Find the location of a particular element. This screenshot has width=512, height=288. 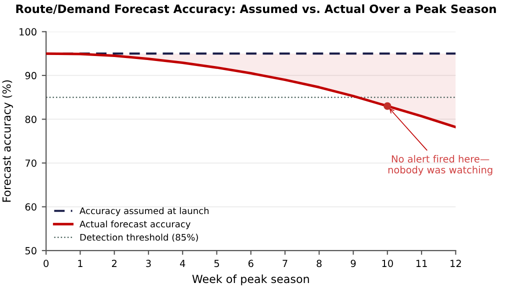

x-tick-label: 5 is located at coordinates (216, 264).